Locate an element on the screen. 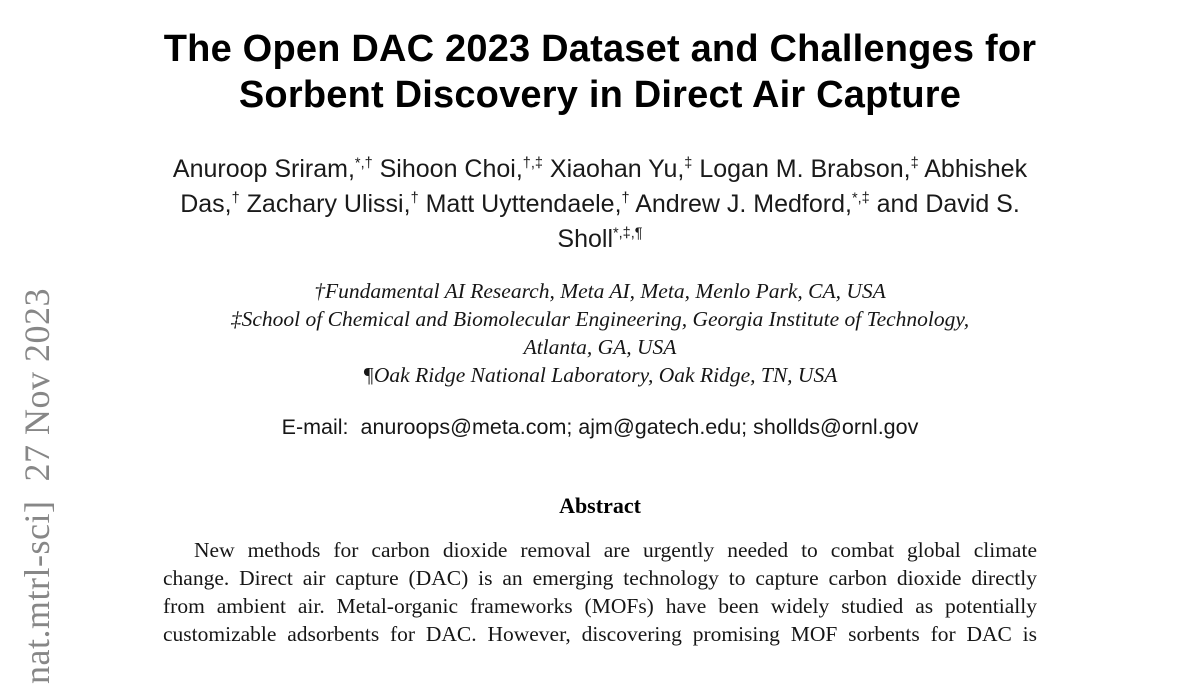 Image resolution: width=1200 pixels, height=684 pixels. author-superscript: *,† is located at coordinates (363, 163).